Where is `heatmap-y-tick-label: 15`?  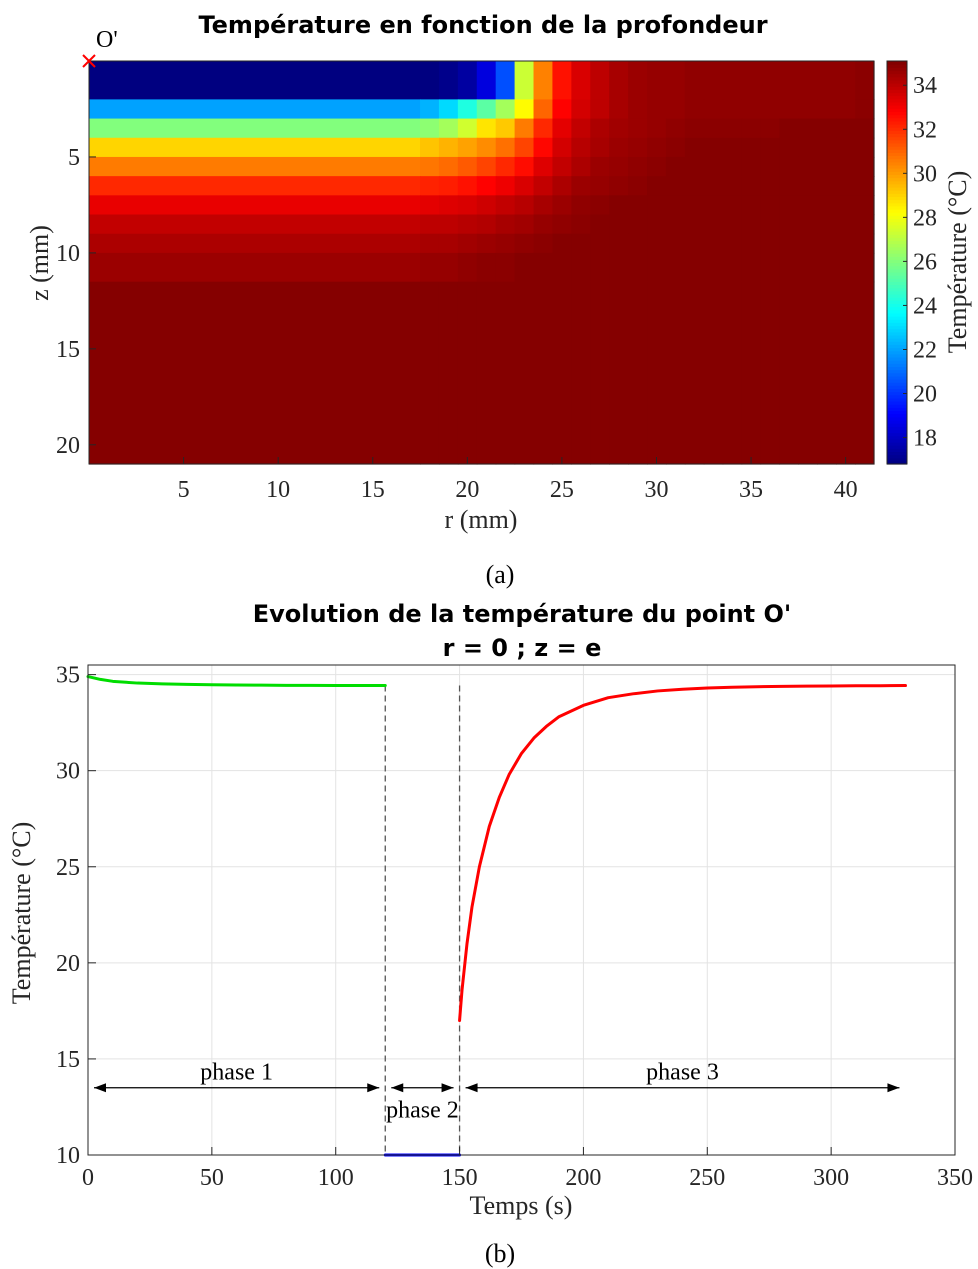 heatmap-y-tick-label: 15 is located at coordinates (68, 350).